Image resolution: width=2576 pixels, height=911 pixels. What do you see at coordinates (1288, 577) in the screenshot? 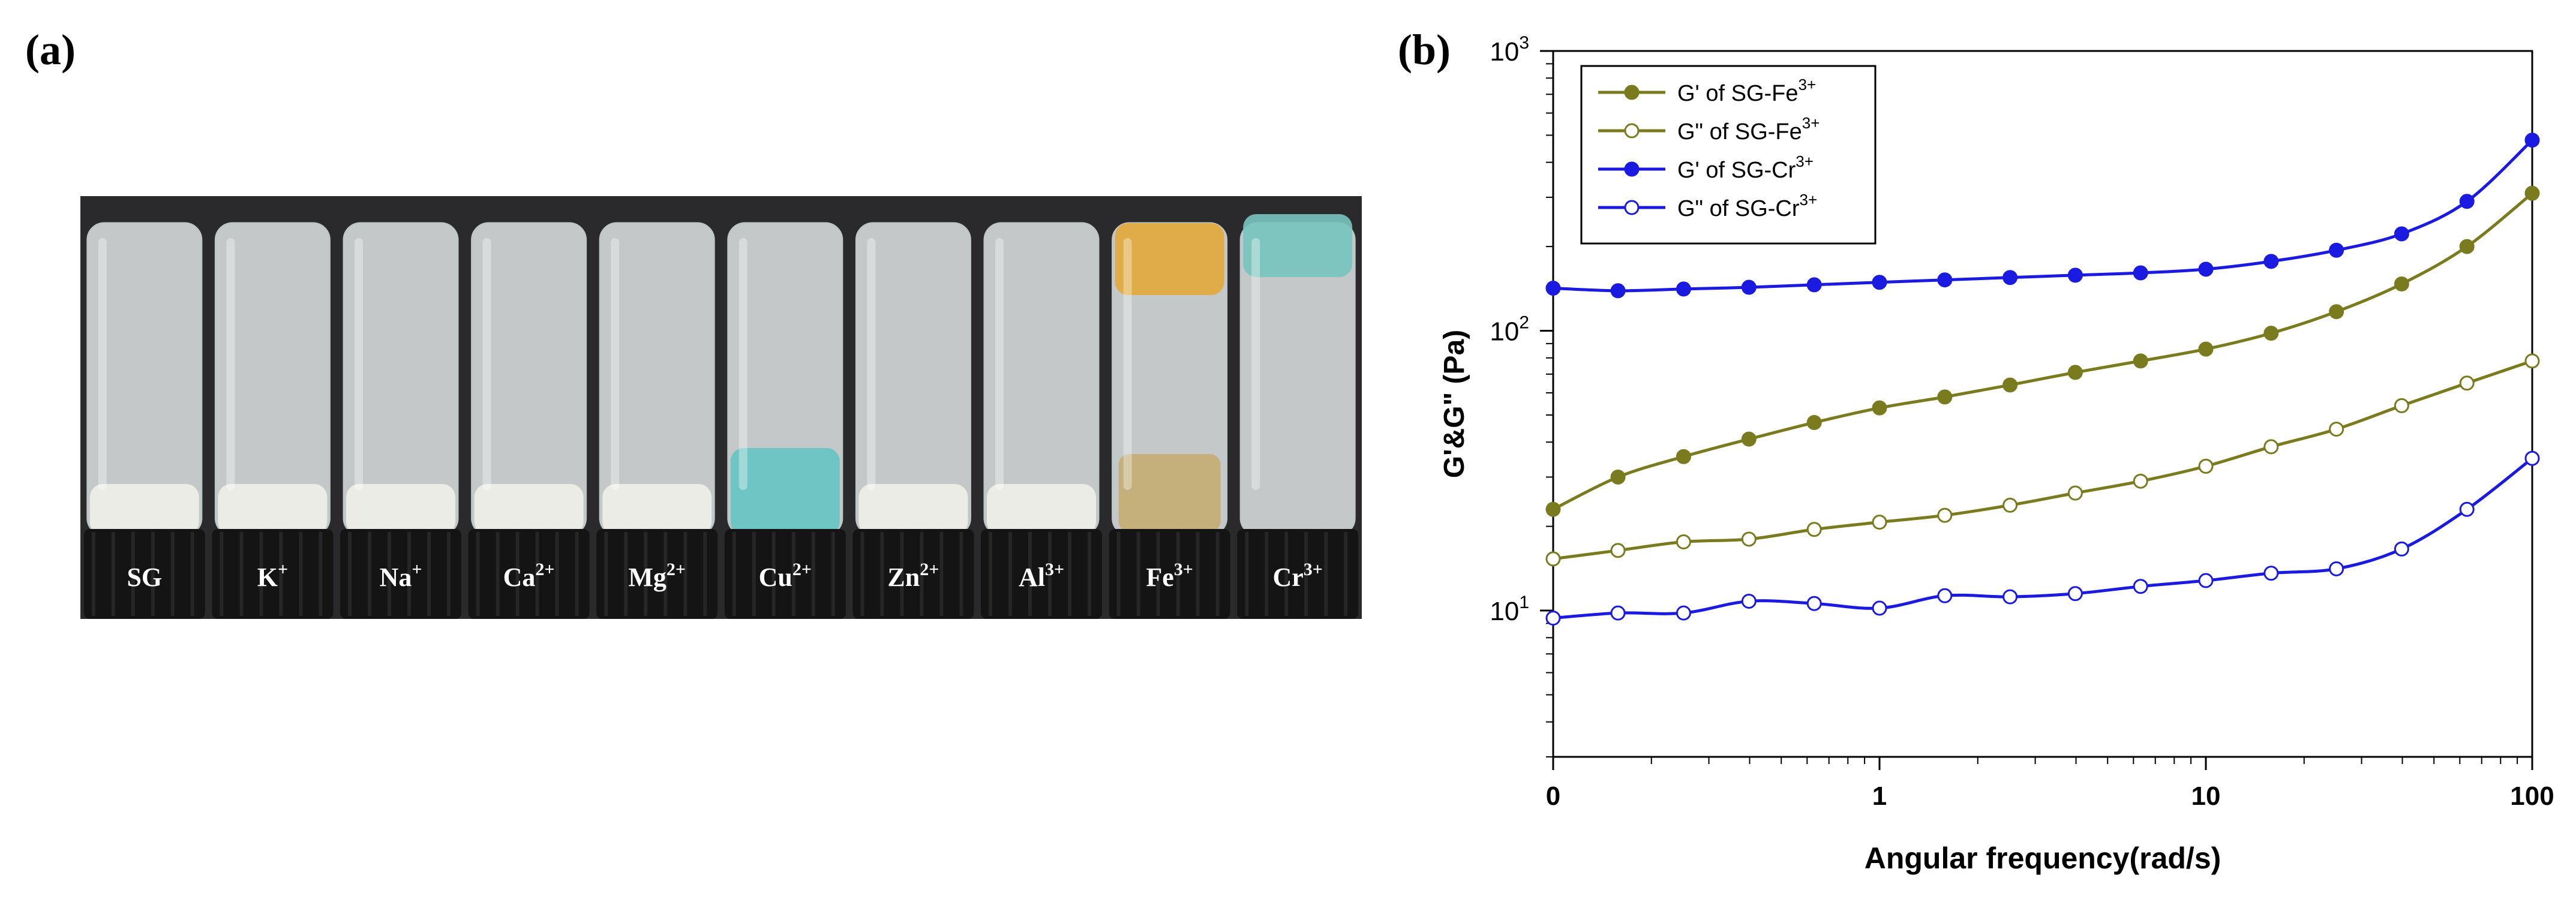
I see `vial-label-text: Cr` at bounding box center [1288, 577].